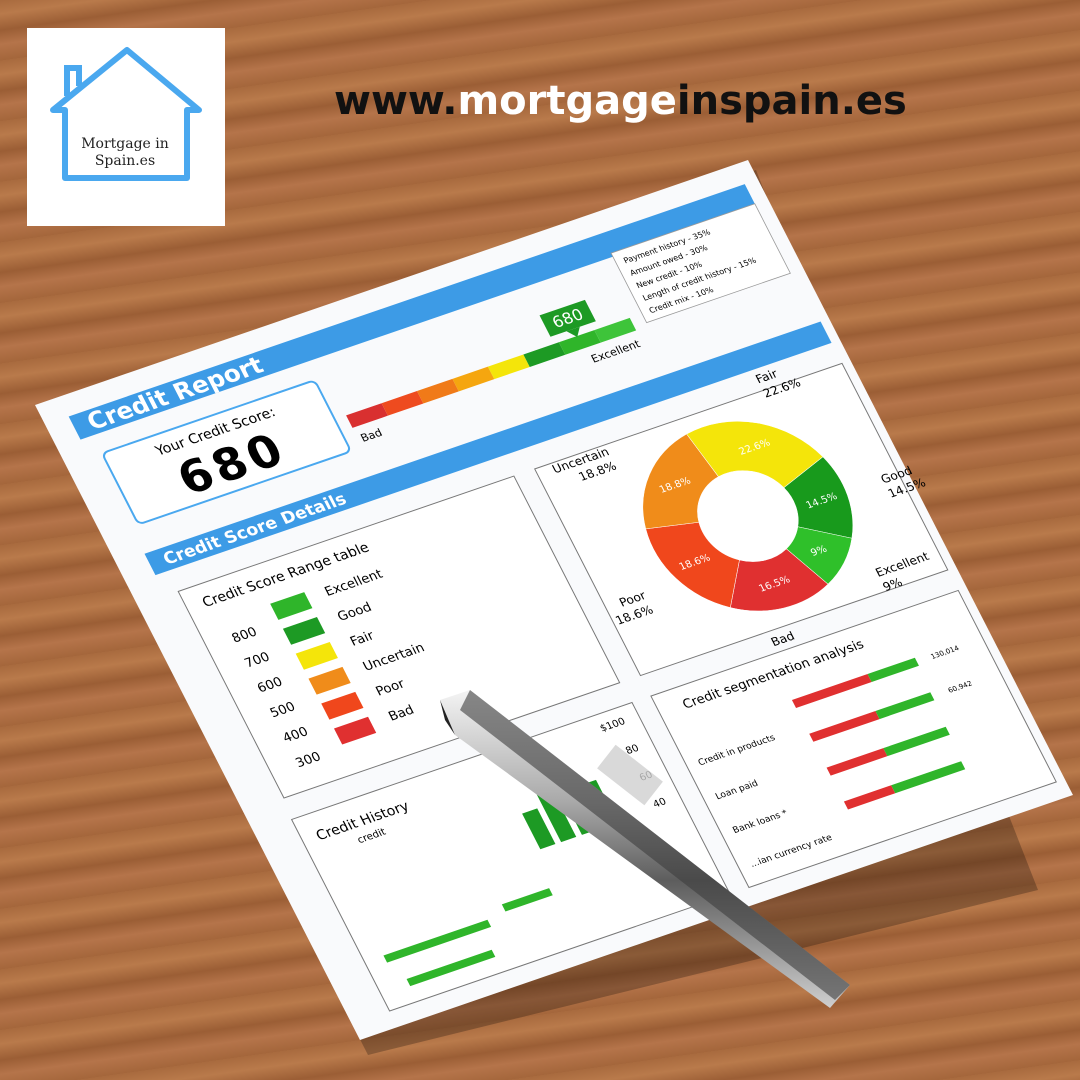 The width and height of the screenshot is (1080, 1080). I want to click on slice-name: Fair, so click(766, 376).